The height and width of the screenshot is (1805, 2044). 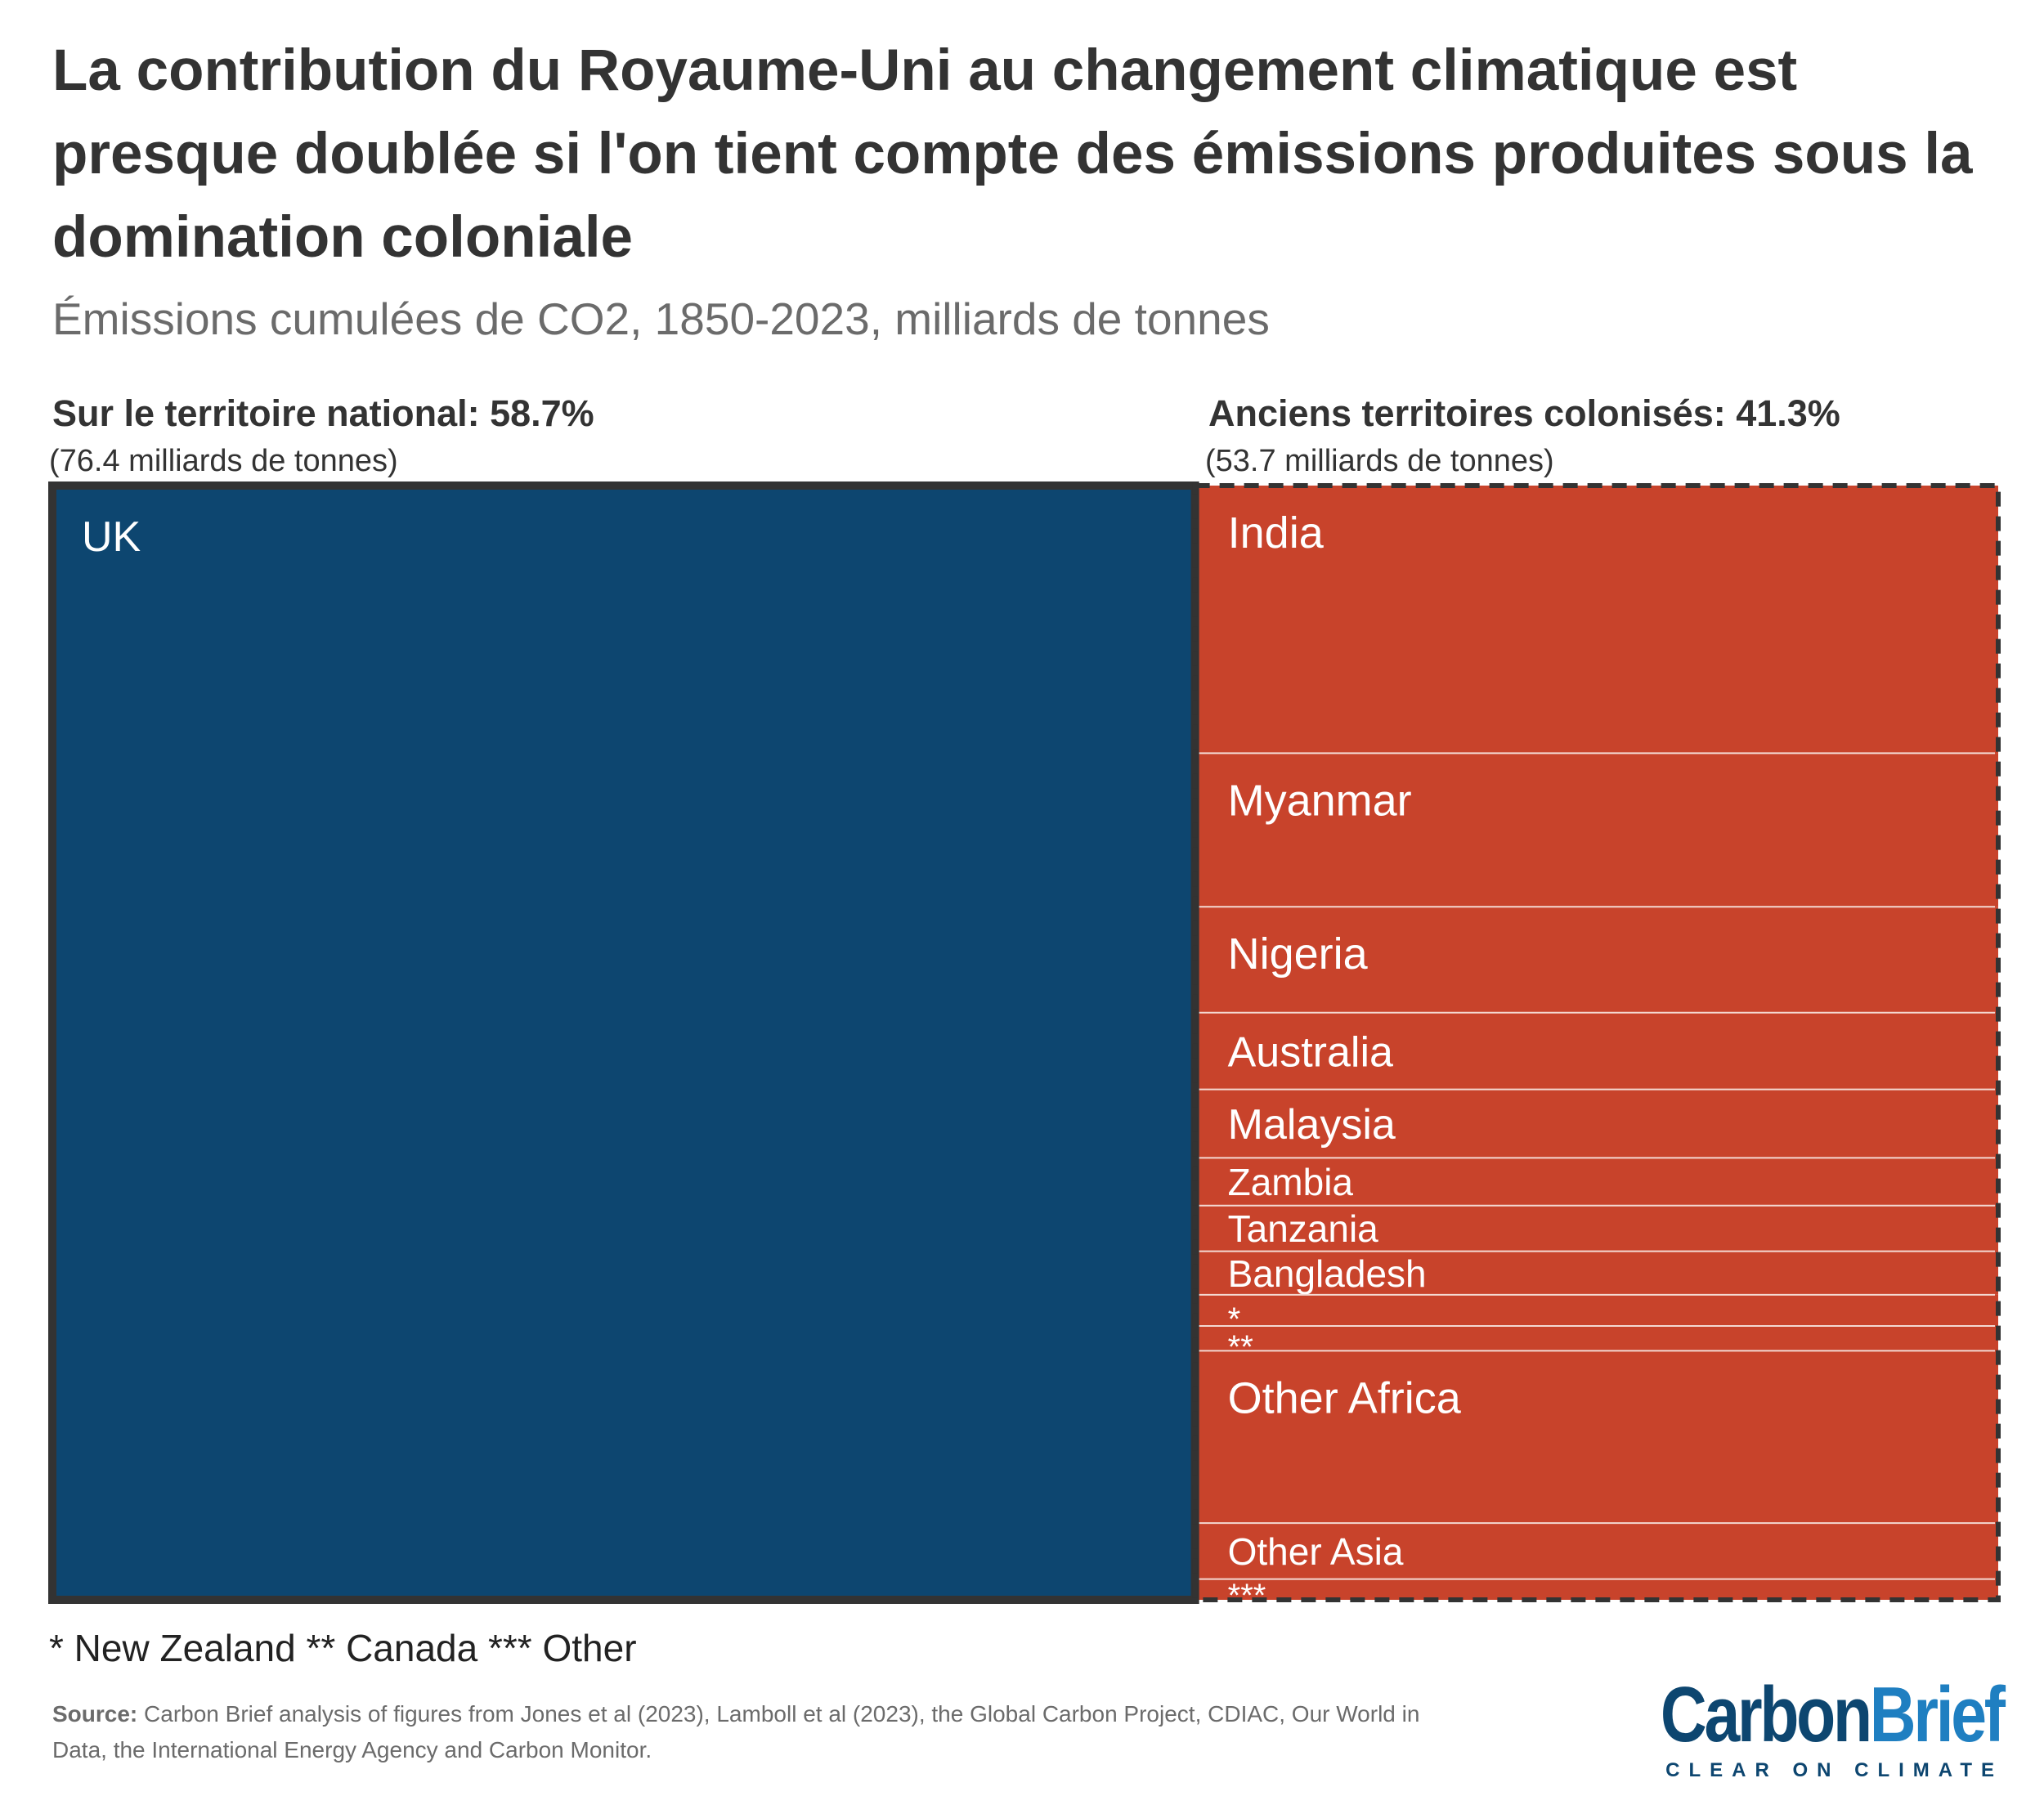 I want to click on label-australia: Australia, so click(x=1311, y=1052).